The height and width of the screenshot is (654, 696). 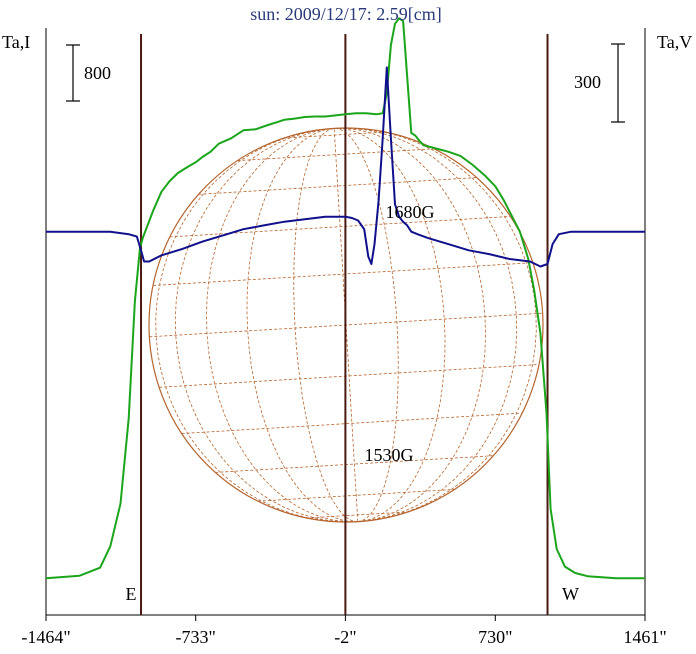 What do you see at coordinates (570, 594) in the screenshot?
I see `limb-label-w: W` at bounding box center [570, 594].